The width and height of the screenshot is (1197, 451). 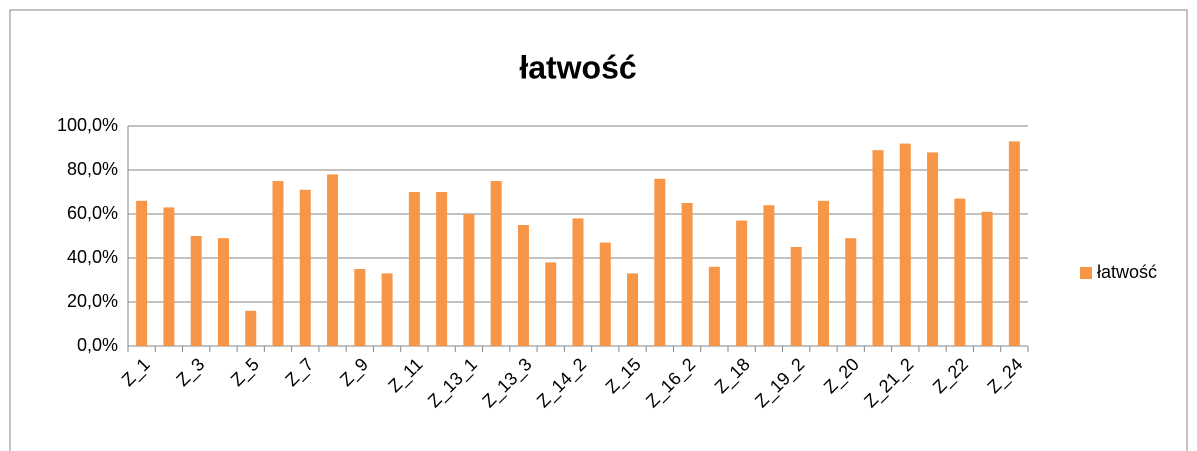 I want to click on y-tick-label: 40,0%, so click(x=92, y=257).